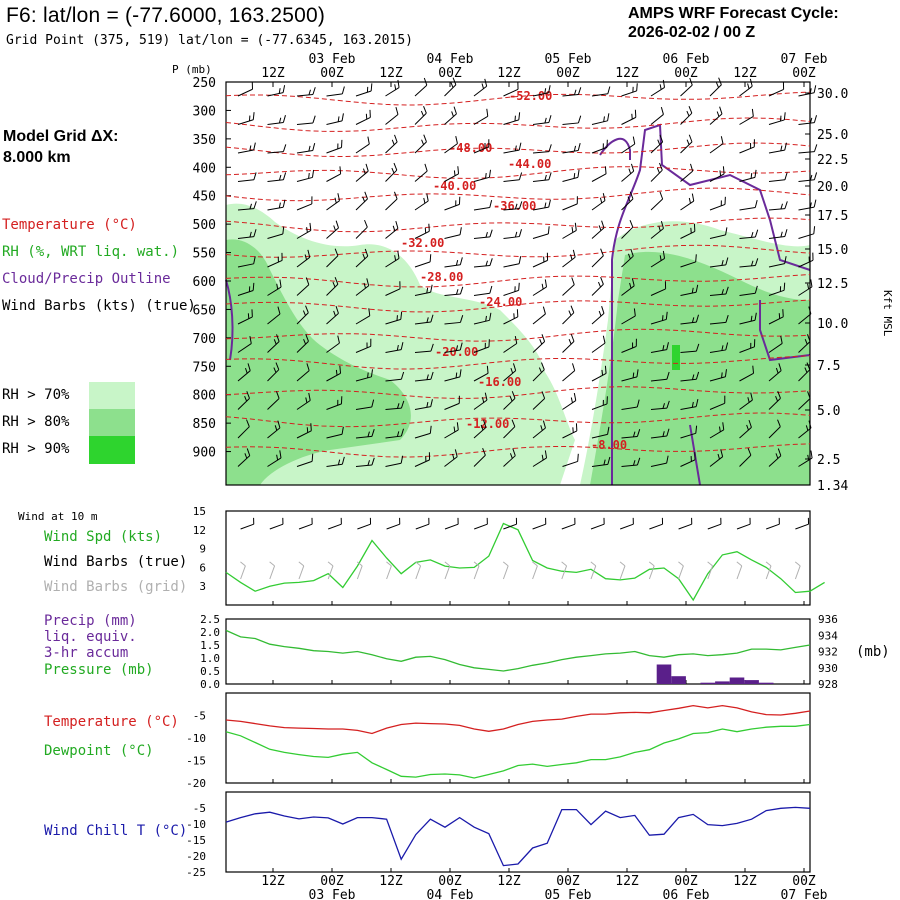 The height and width of the screenshot is (900, 900). What do you see at coordinates (204, 282) in the screenshot?
I see `pressure-tick-label: 600` at bounding box center [204, 282].